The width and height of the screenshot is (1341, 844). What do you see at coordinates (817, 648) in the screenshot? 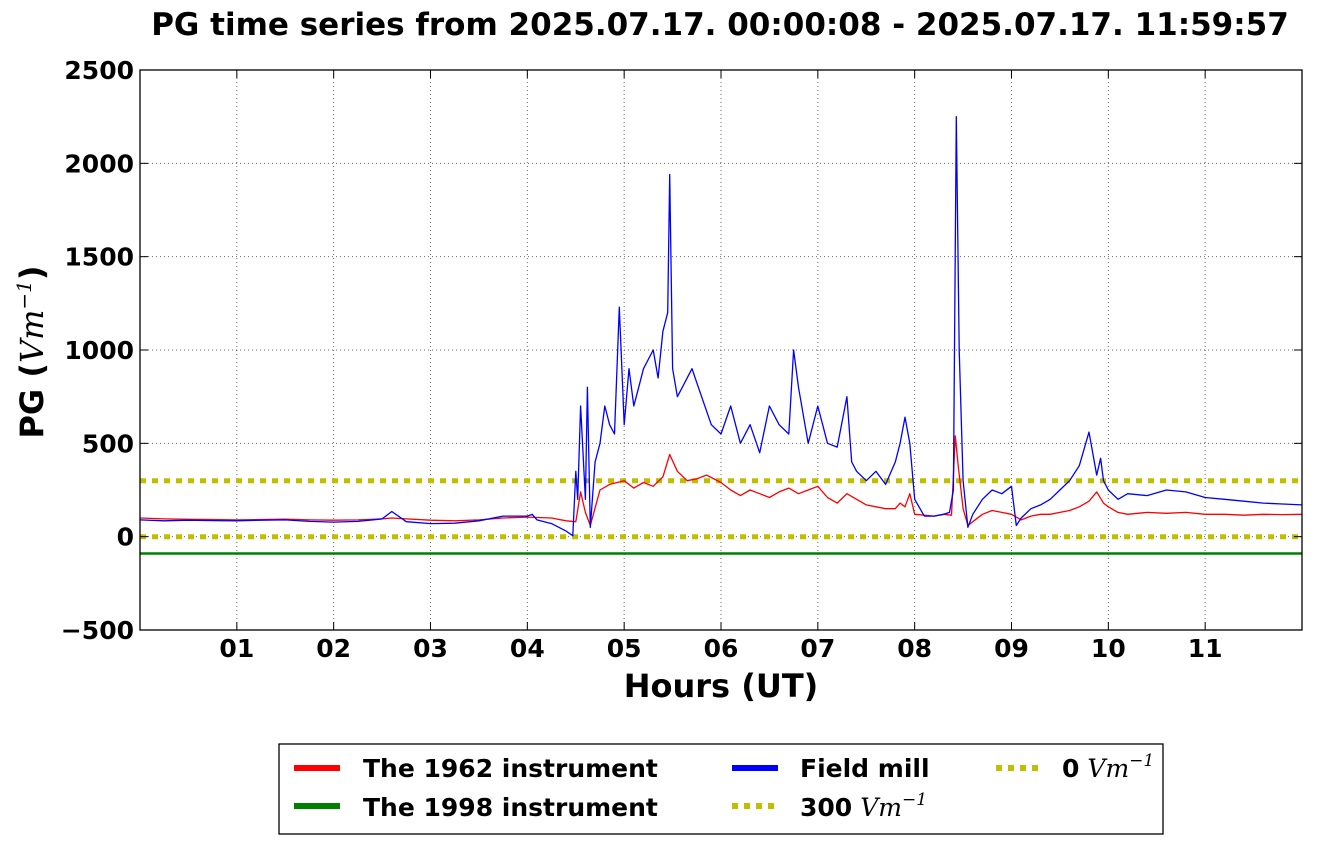
I see `x-tick-label: 07` at bounding box center [817, 648].